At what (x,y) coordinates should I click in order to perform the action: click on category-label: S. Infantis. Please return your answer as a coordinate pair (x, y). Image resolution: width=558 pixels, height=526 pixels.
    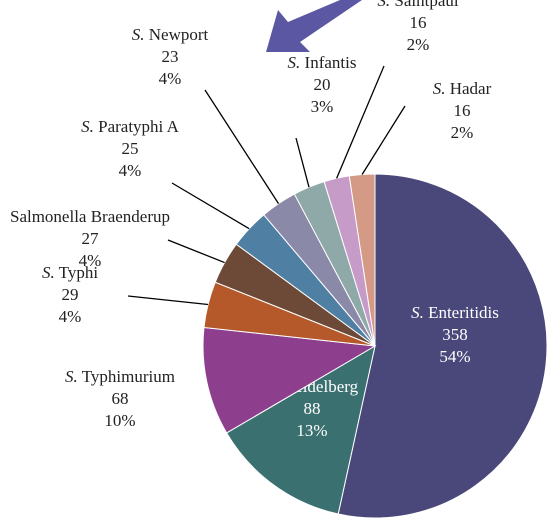
    Looking at the image, I should click on (322, 62).